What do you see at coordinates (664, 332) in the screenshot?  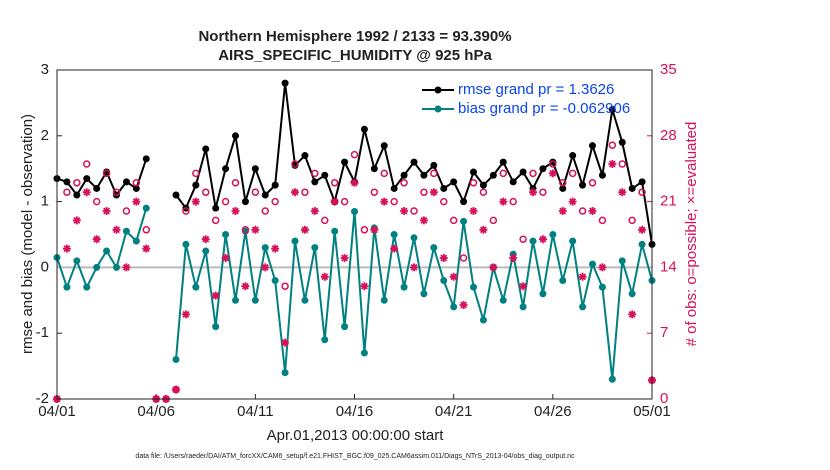 I see `y2-tick-label: 7` at bounding box center [664, 332].